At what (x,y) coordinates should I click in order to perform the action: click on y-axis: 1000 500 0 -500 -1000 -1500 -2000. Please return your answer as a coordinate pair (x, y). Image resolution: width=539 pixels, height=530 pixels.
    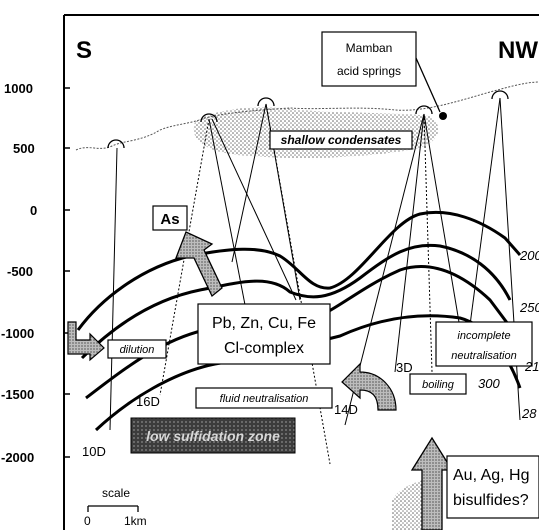
    Looking at the image, I should click on (35, 273).